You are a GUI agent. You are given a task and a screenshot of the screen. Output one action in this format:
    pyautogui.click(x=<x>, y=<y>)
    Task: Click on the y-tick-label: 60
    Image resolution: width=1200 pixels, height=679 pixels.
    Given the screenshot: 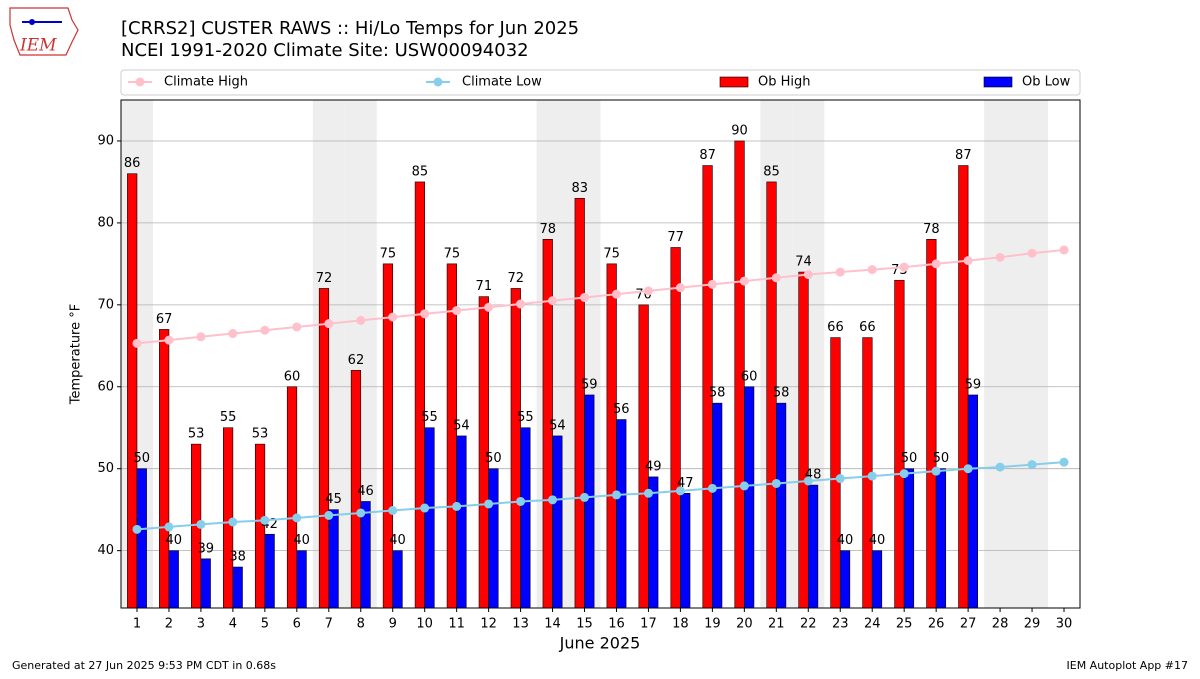 What is the action you would take?
    pyautogui.click(x=105, y=386)
    